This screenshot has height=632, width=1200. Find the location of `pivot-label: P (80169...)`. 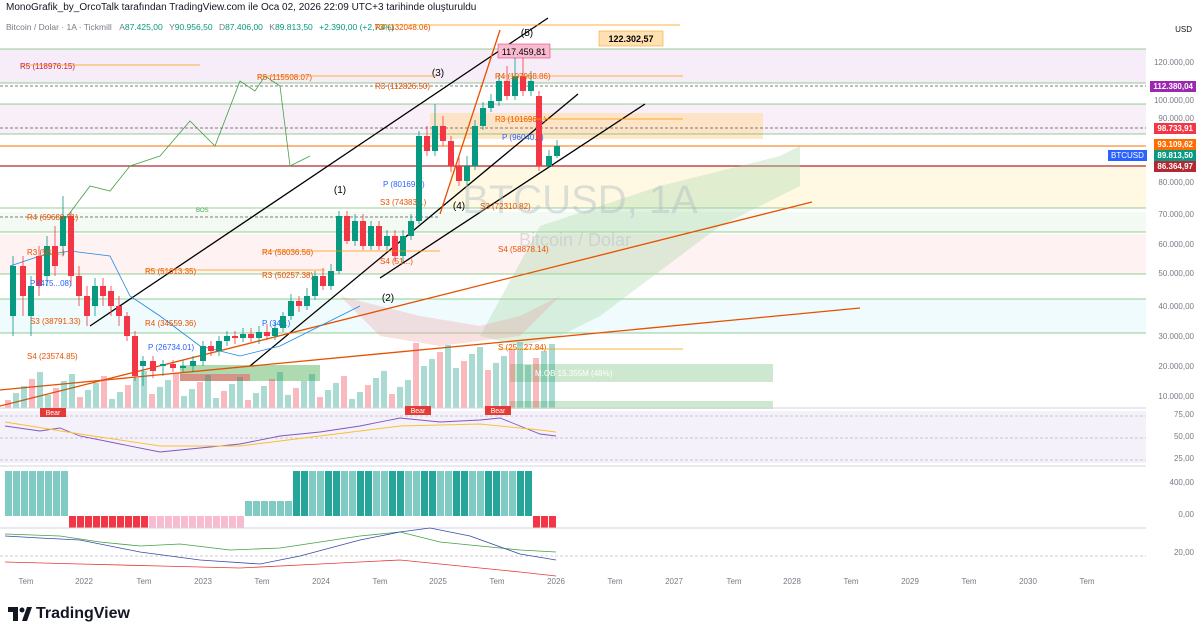

pivot-label: P (80169...) is located at coordinates (404, 184).